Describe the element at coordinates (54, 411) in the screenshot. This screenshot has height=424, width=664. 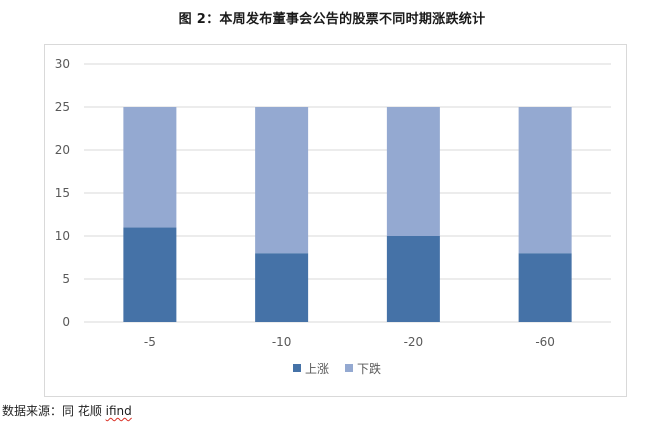
I see `source-prefix: 数据来源：同 花顺` at that location.